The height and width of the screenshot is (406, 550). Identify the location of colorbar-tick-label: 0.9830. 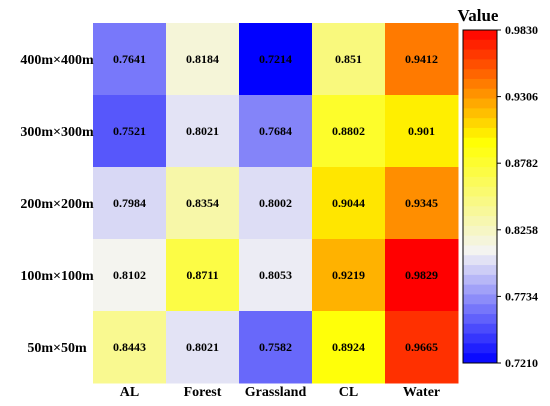
(521, 30).